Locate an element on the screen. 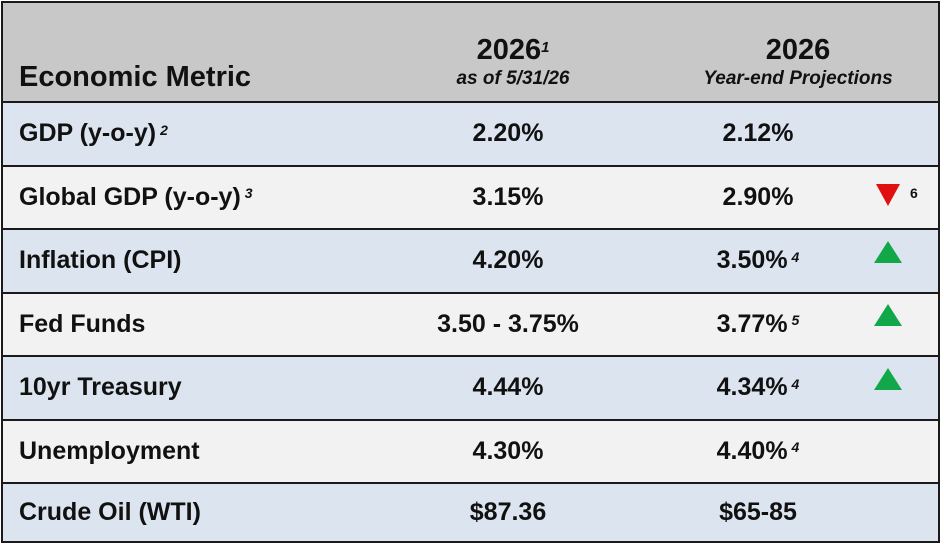  projection-value-cell: 3.50% 4 is located at coordinates (758, 261).